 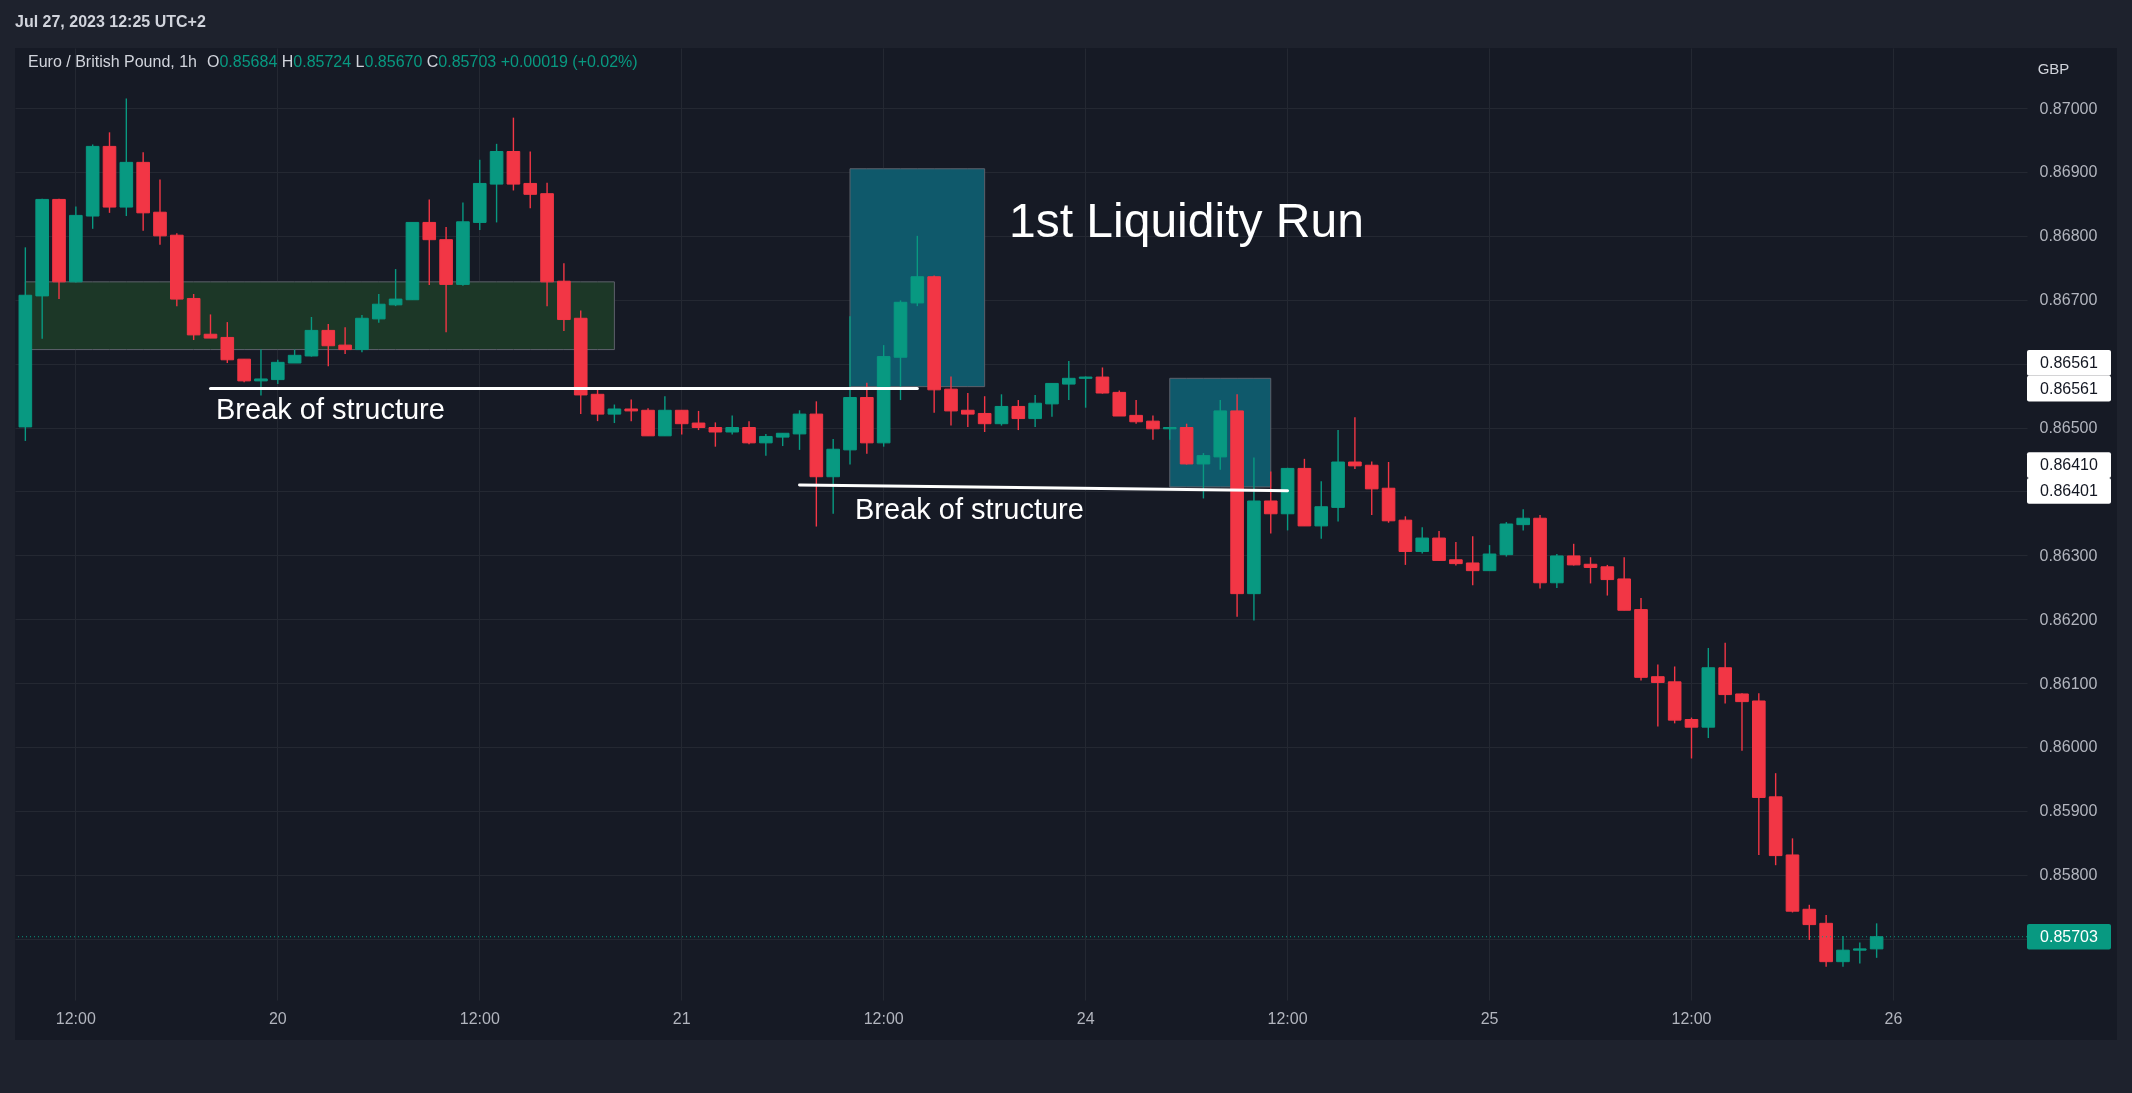 I want to click on x-tick-label: 26, so click(x=1893, y=1018).